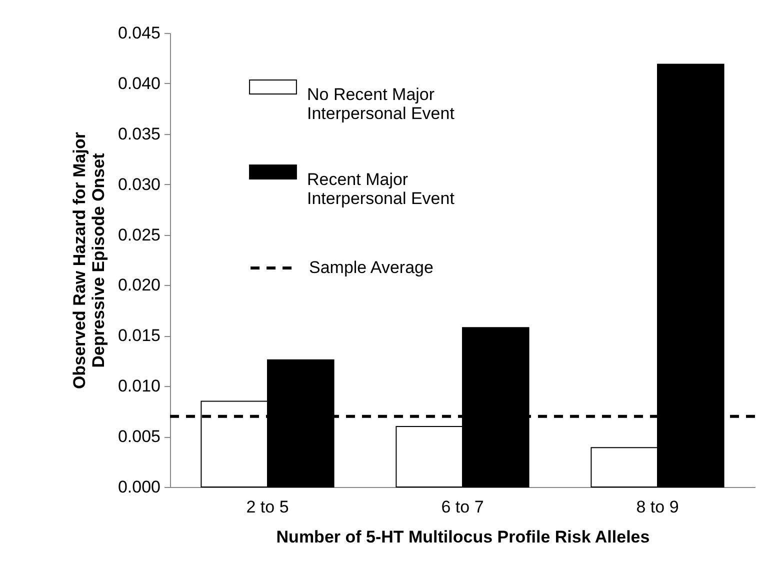 Image resolution: width=779 pixels, height=563 pixels. I want to click on y-tick-label: 0.025, so click(139, 234).